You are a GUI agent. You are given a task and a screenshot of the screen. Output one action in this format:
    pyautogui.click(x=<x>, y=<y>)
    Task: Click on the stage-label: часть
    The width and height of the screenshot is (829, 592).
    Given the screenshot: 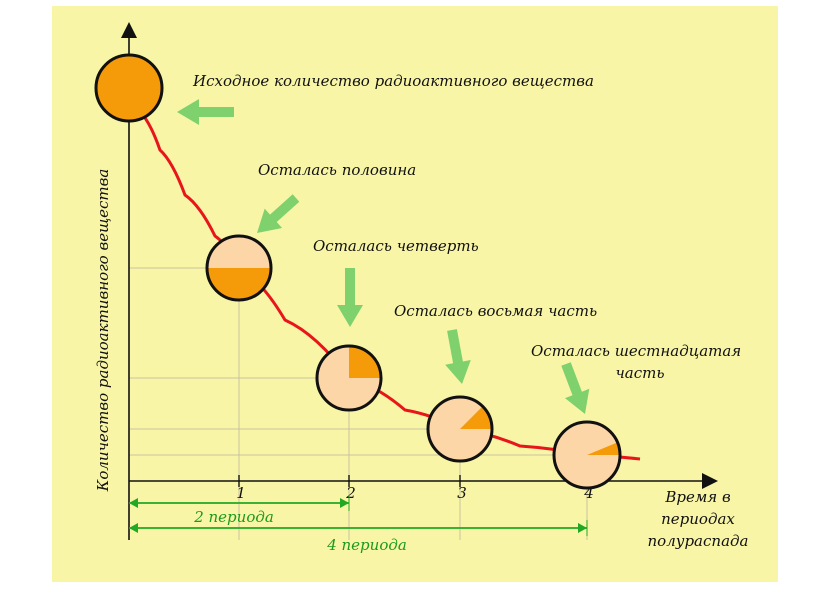 What is the action you would take?
    pyautogui.click(x=639, y=373)
    